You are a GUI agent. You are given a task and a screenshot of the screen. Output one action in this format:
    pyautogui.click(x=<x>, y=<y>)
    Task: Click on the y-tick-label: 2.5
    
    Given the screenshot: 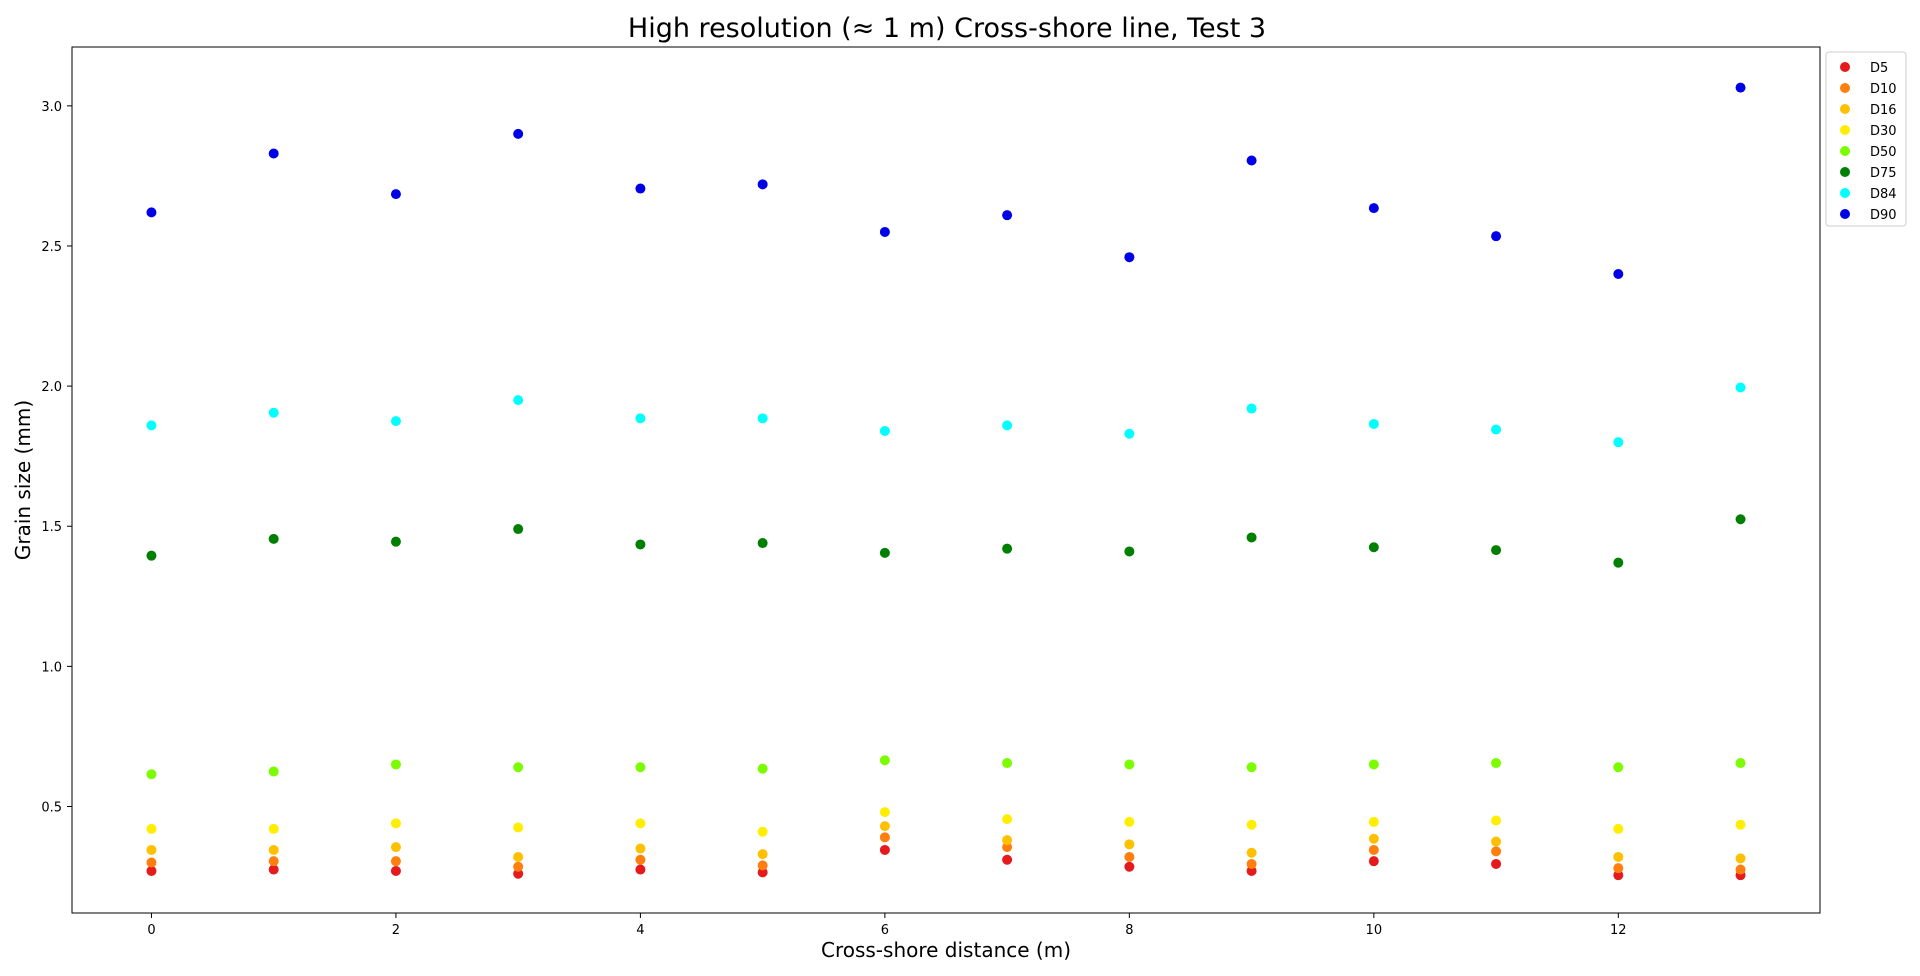 What is the action you would take?
    pyautogui.click(x=51, y=247)
    